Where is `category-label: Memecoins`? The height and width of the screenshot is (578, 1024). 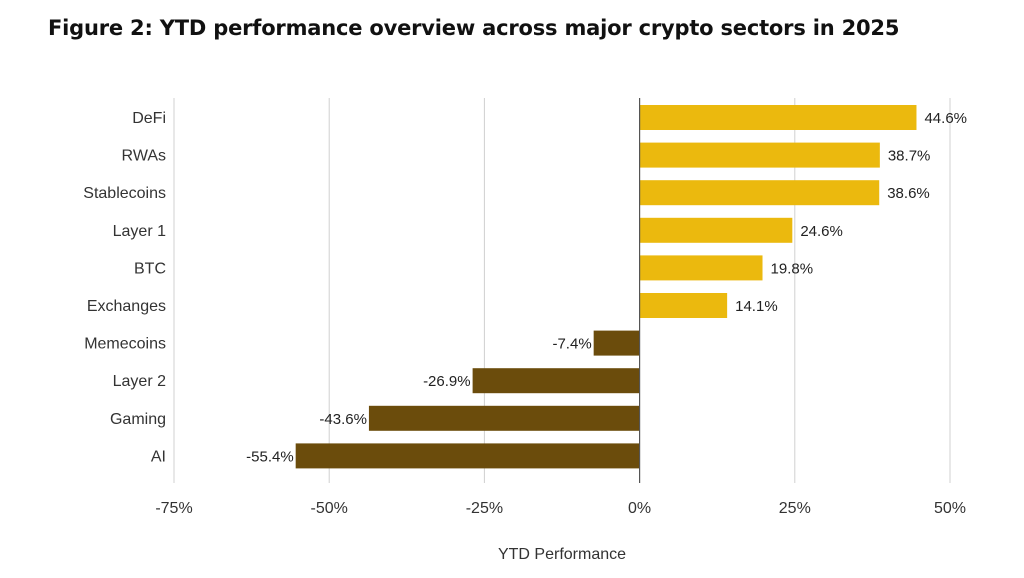 category-label: Memecoins is located at coordinates (125, 344).